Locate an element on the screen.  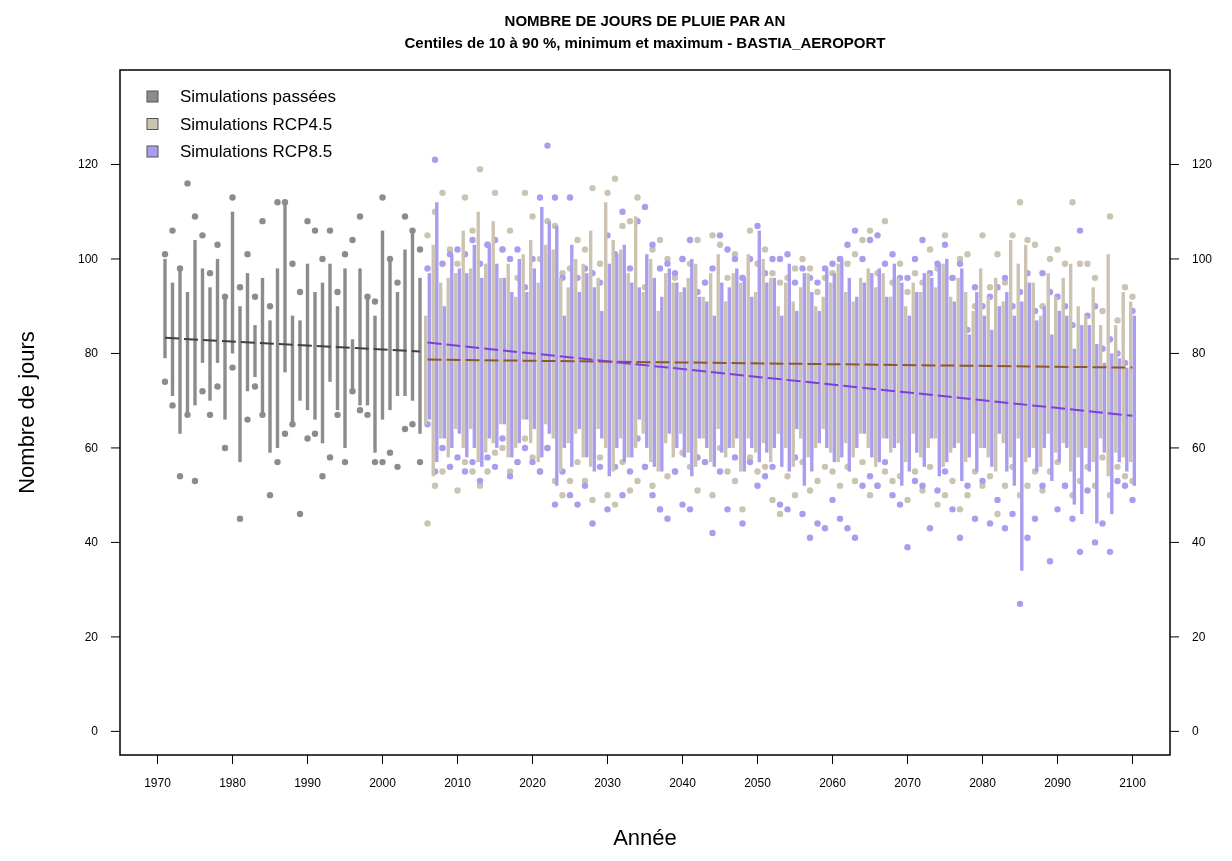
x-tick-label: 2030 is located at coordinates (608, 783).